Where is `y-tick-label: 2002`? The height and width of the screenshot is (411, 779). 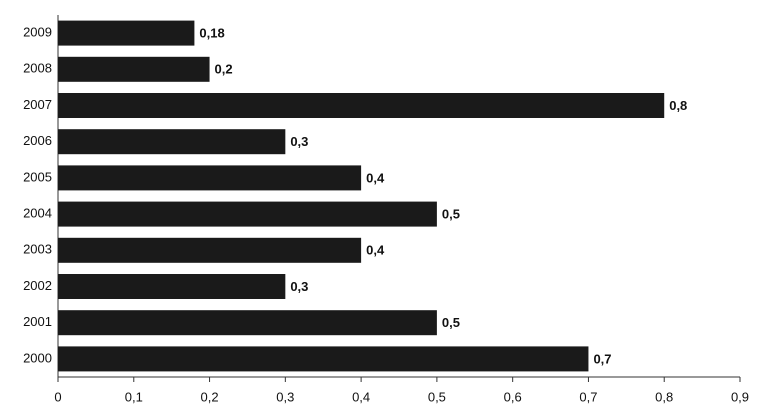 y-tick-label: 2002 is located at coordinates (37, 285).